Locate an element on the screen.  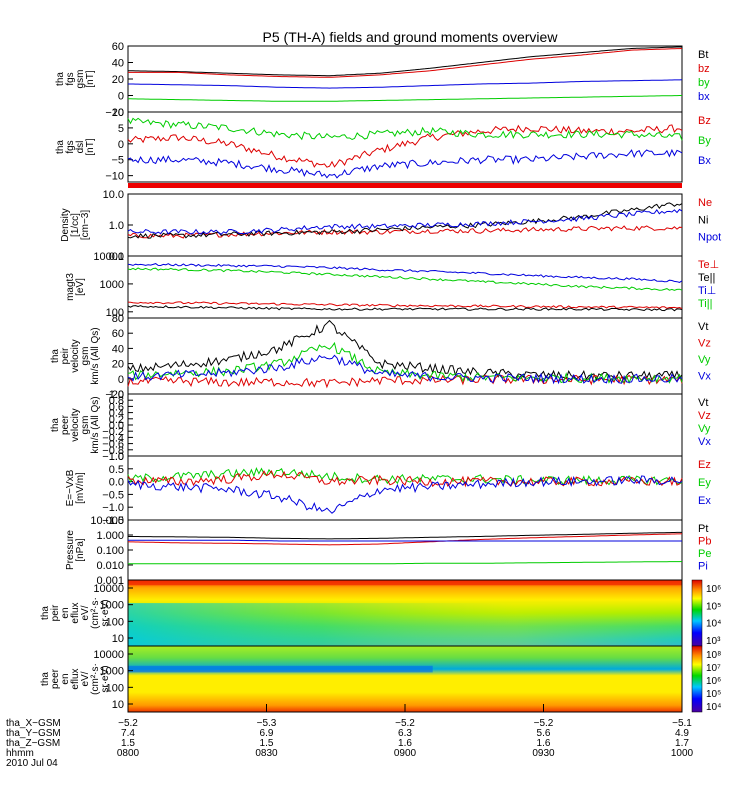
panel-temperature: 10000 1000 100 magt3 [eV] Te⊥Te||Ti⊥Ti|| is located at coordinates (392, 285).